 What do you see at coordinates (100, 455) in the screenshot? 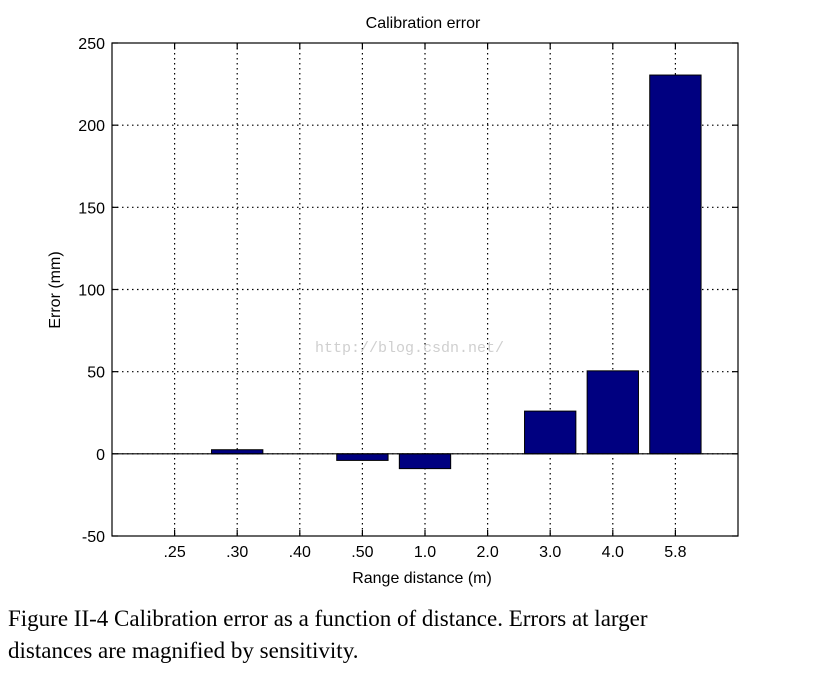
I see `y-tick-label: 0` at bounding box center [100, 455].